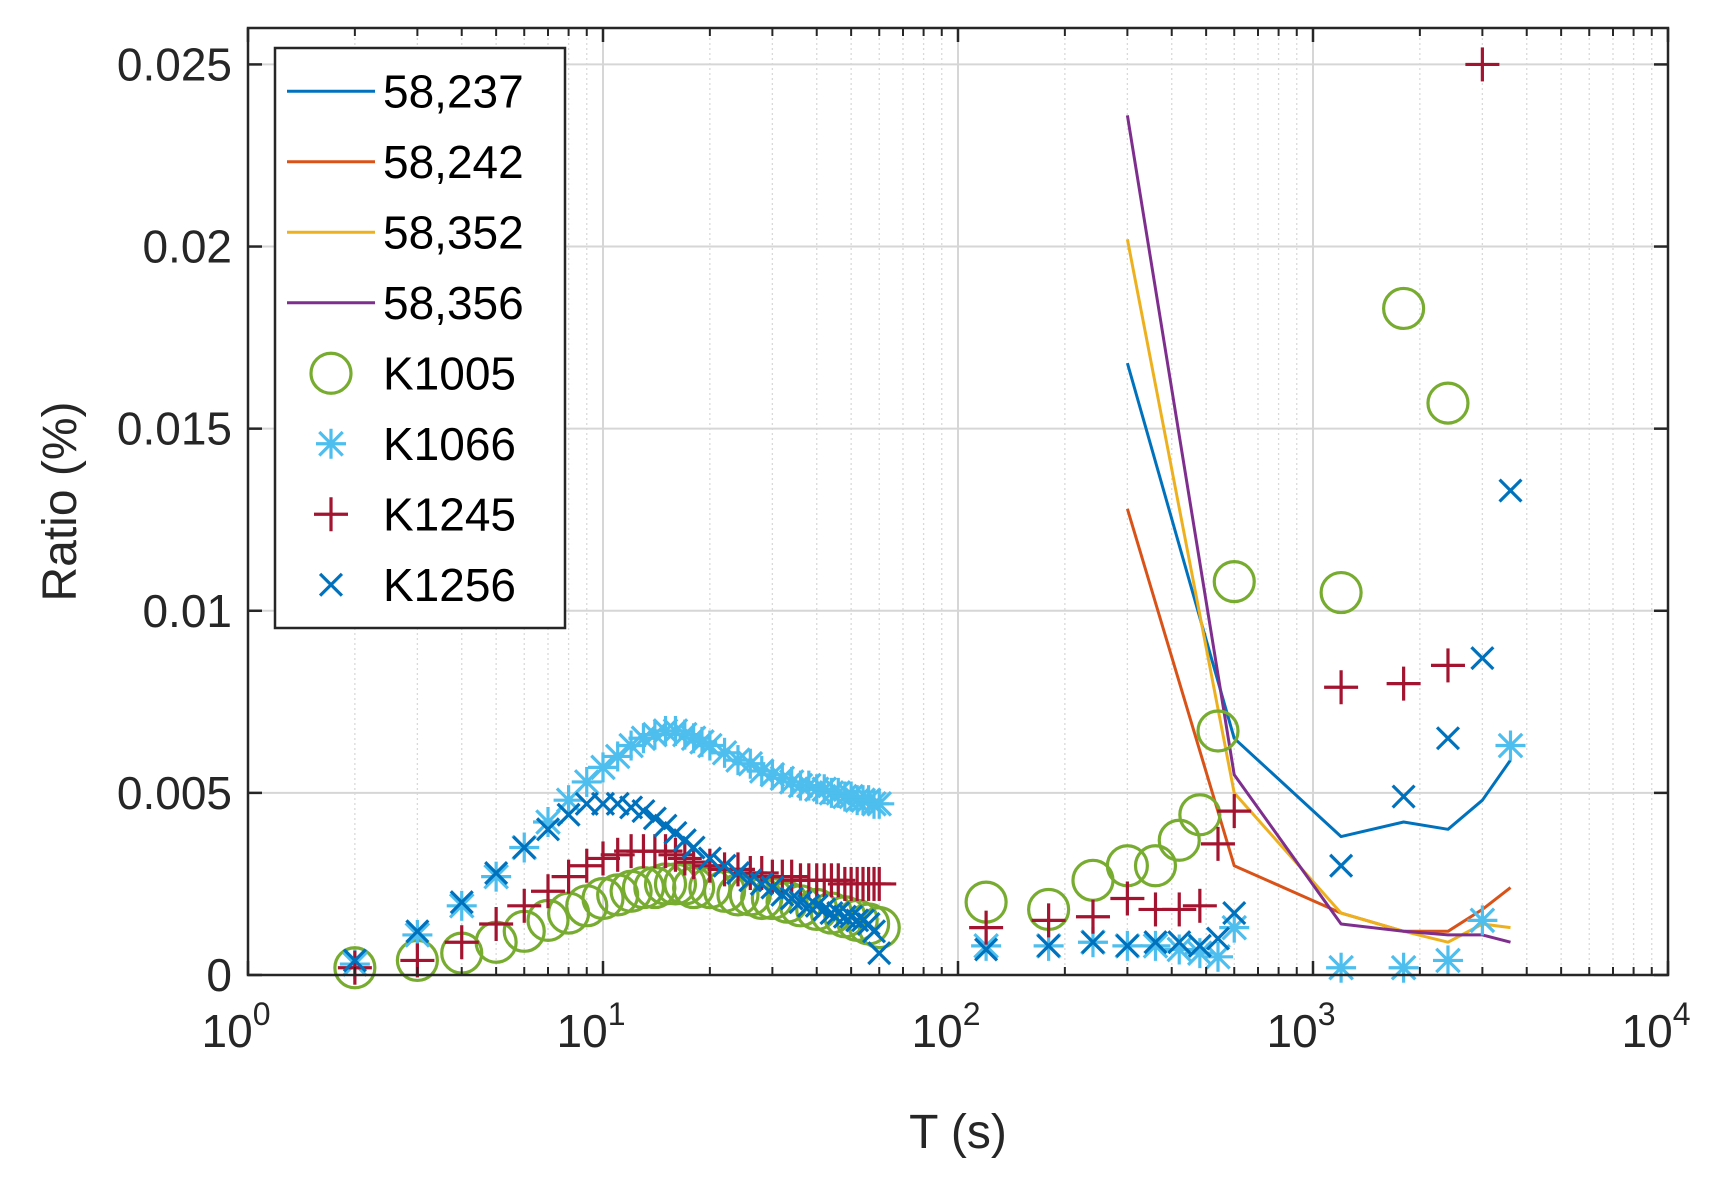 The image size is (1721, 1182). What do you see at coordinates (453, 303) in the screenshot?
I see `legend-label: 58,356` at bounding box center [453, 303].